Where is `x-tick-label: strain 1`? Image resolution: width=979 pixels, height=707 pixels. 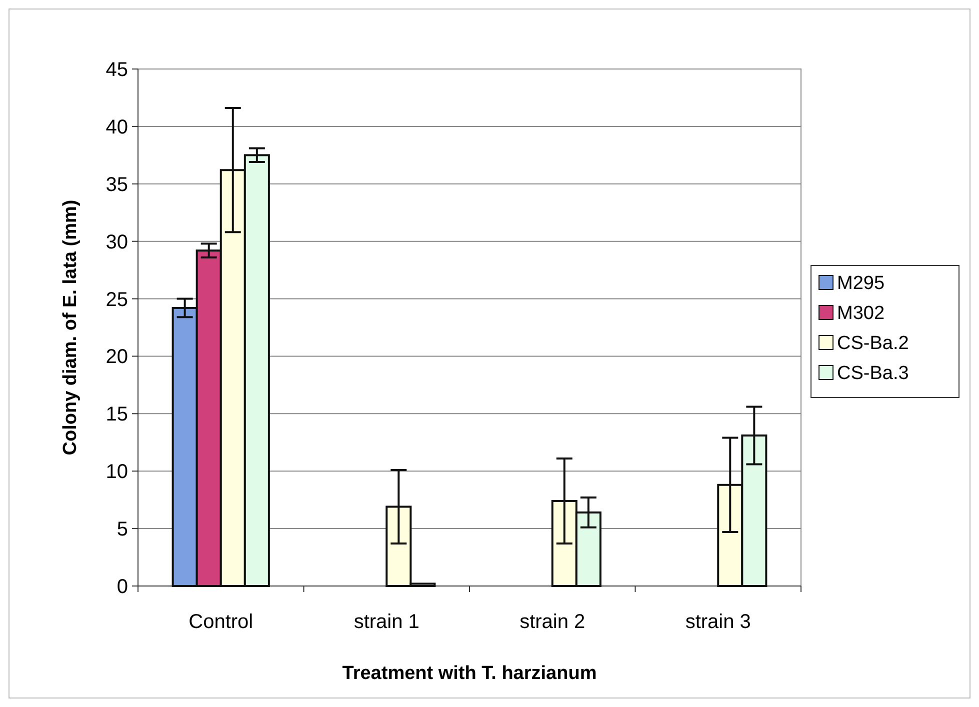
x-tick-label: strain 1 is located at coordinates (387, 622).